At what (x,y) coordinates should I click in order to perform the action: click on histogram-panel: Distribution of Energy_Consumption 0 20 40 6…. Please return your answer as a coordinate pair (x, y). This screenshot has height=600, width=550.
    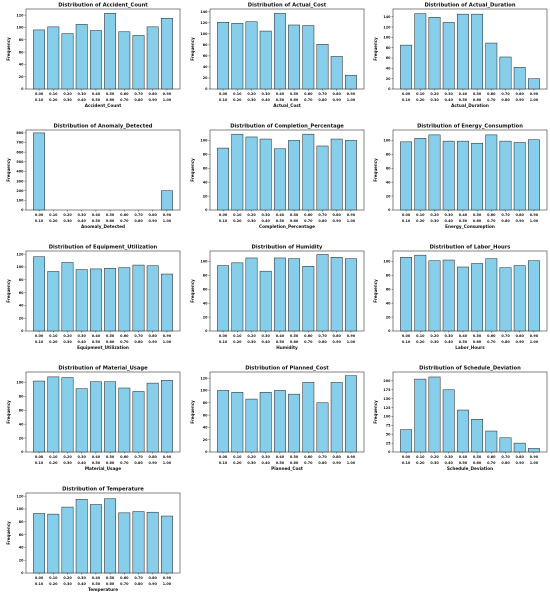
    Looking at the image, I should click on (460, 176).